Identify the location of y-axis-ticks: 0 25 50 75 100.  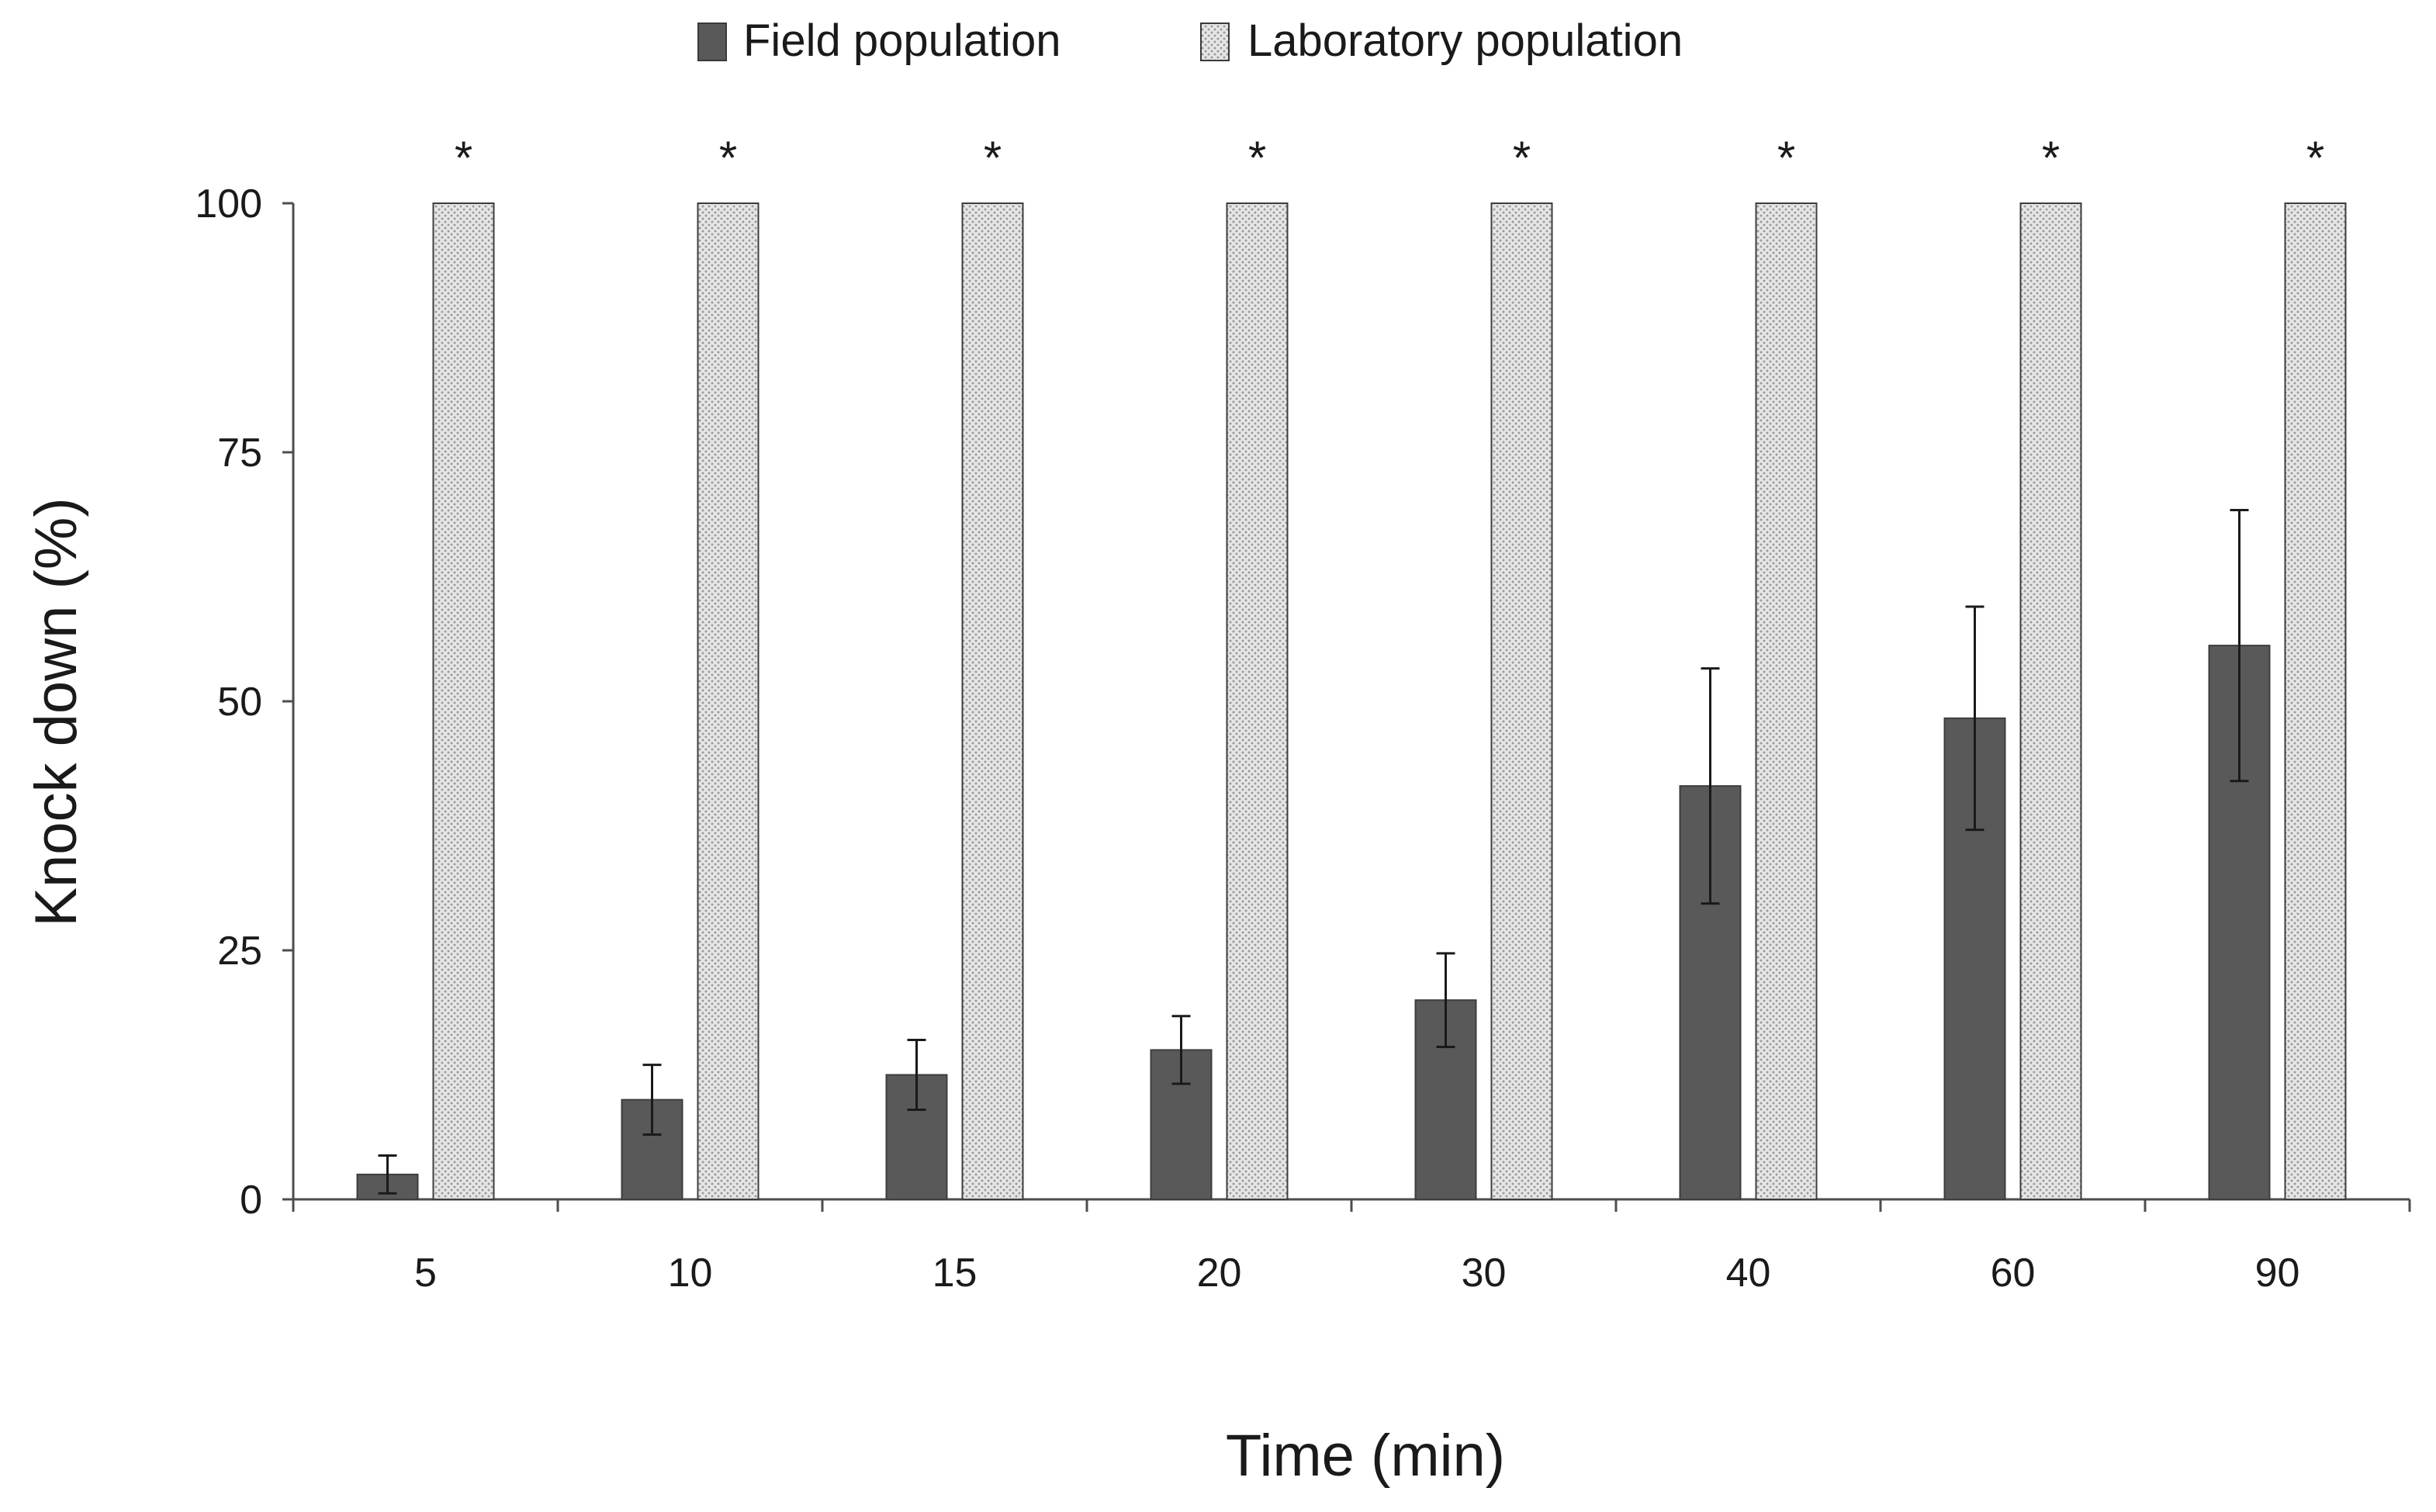
(244, 702).